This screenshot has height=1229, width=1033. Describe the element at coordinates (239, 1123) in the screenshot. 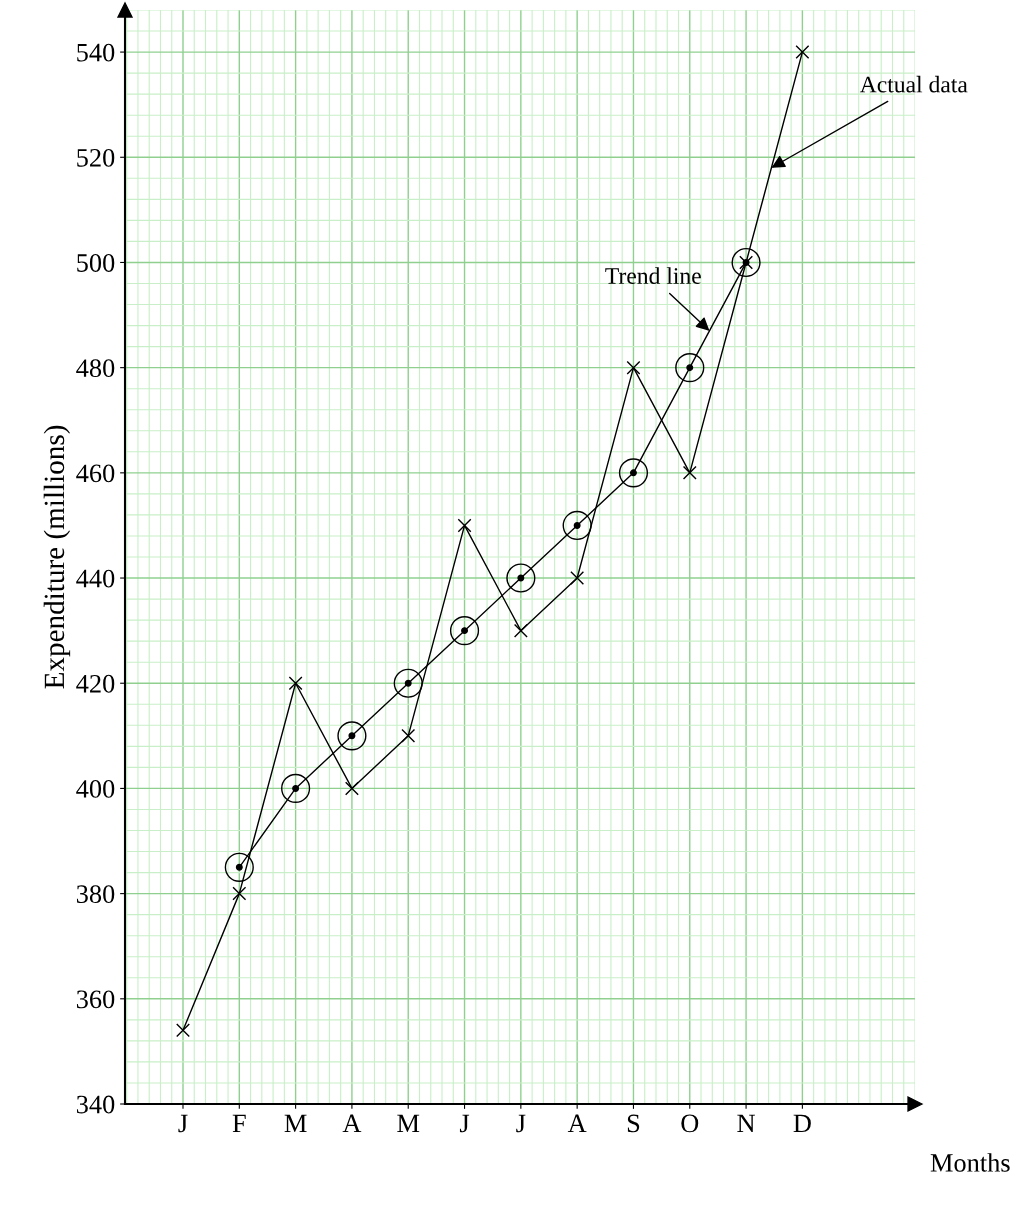

I see `x-tick-label: F` at that location.